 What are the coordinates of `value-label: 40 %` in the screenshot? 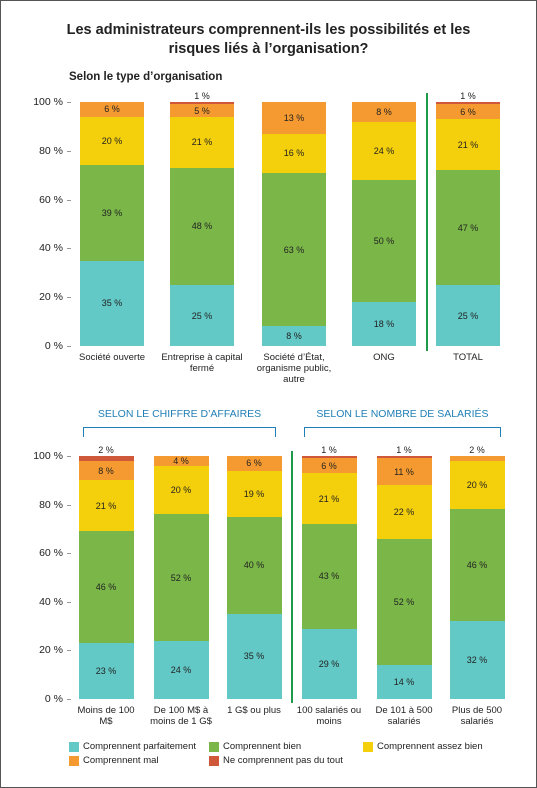 It's located at (254, 565).